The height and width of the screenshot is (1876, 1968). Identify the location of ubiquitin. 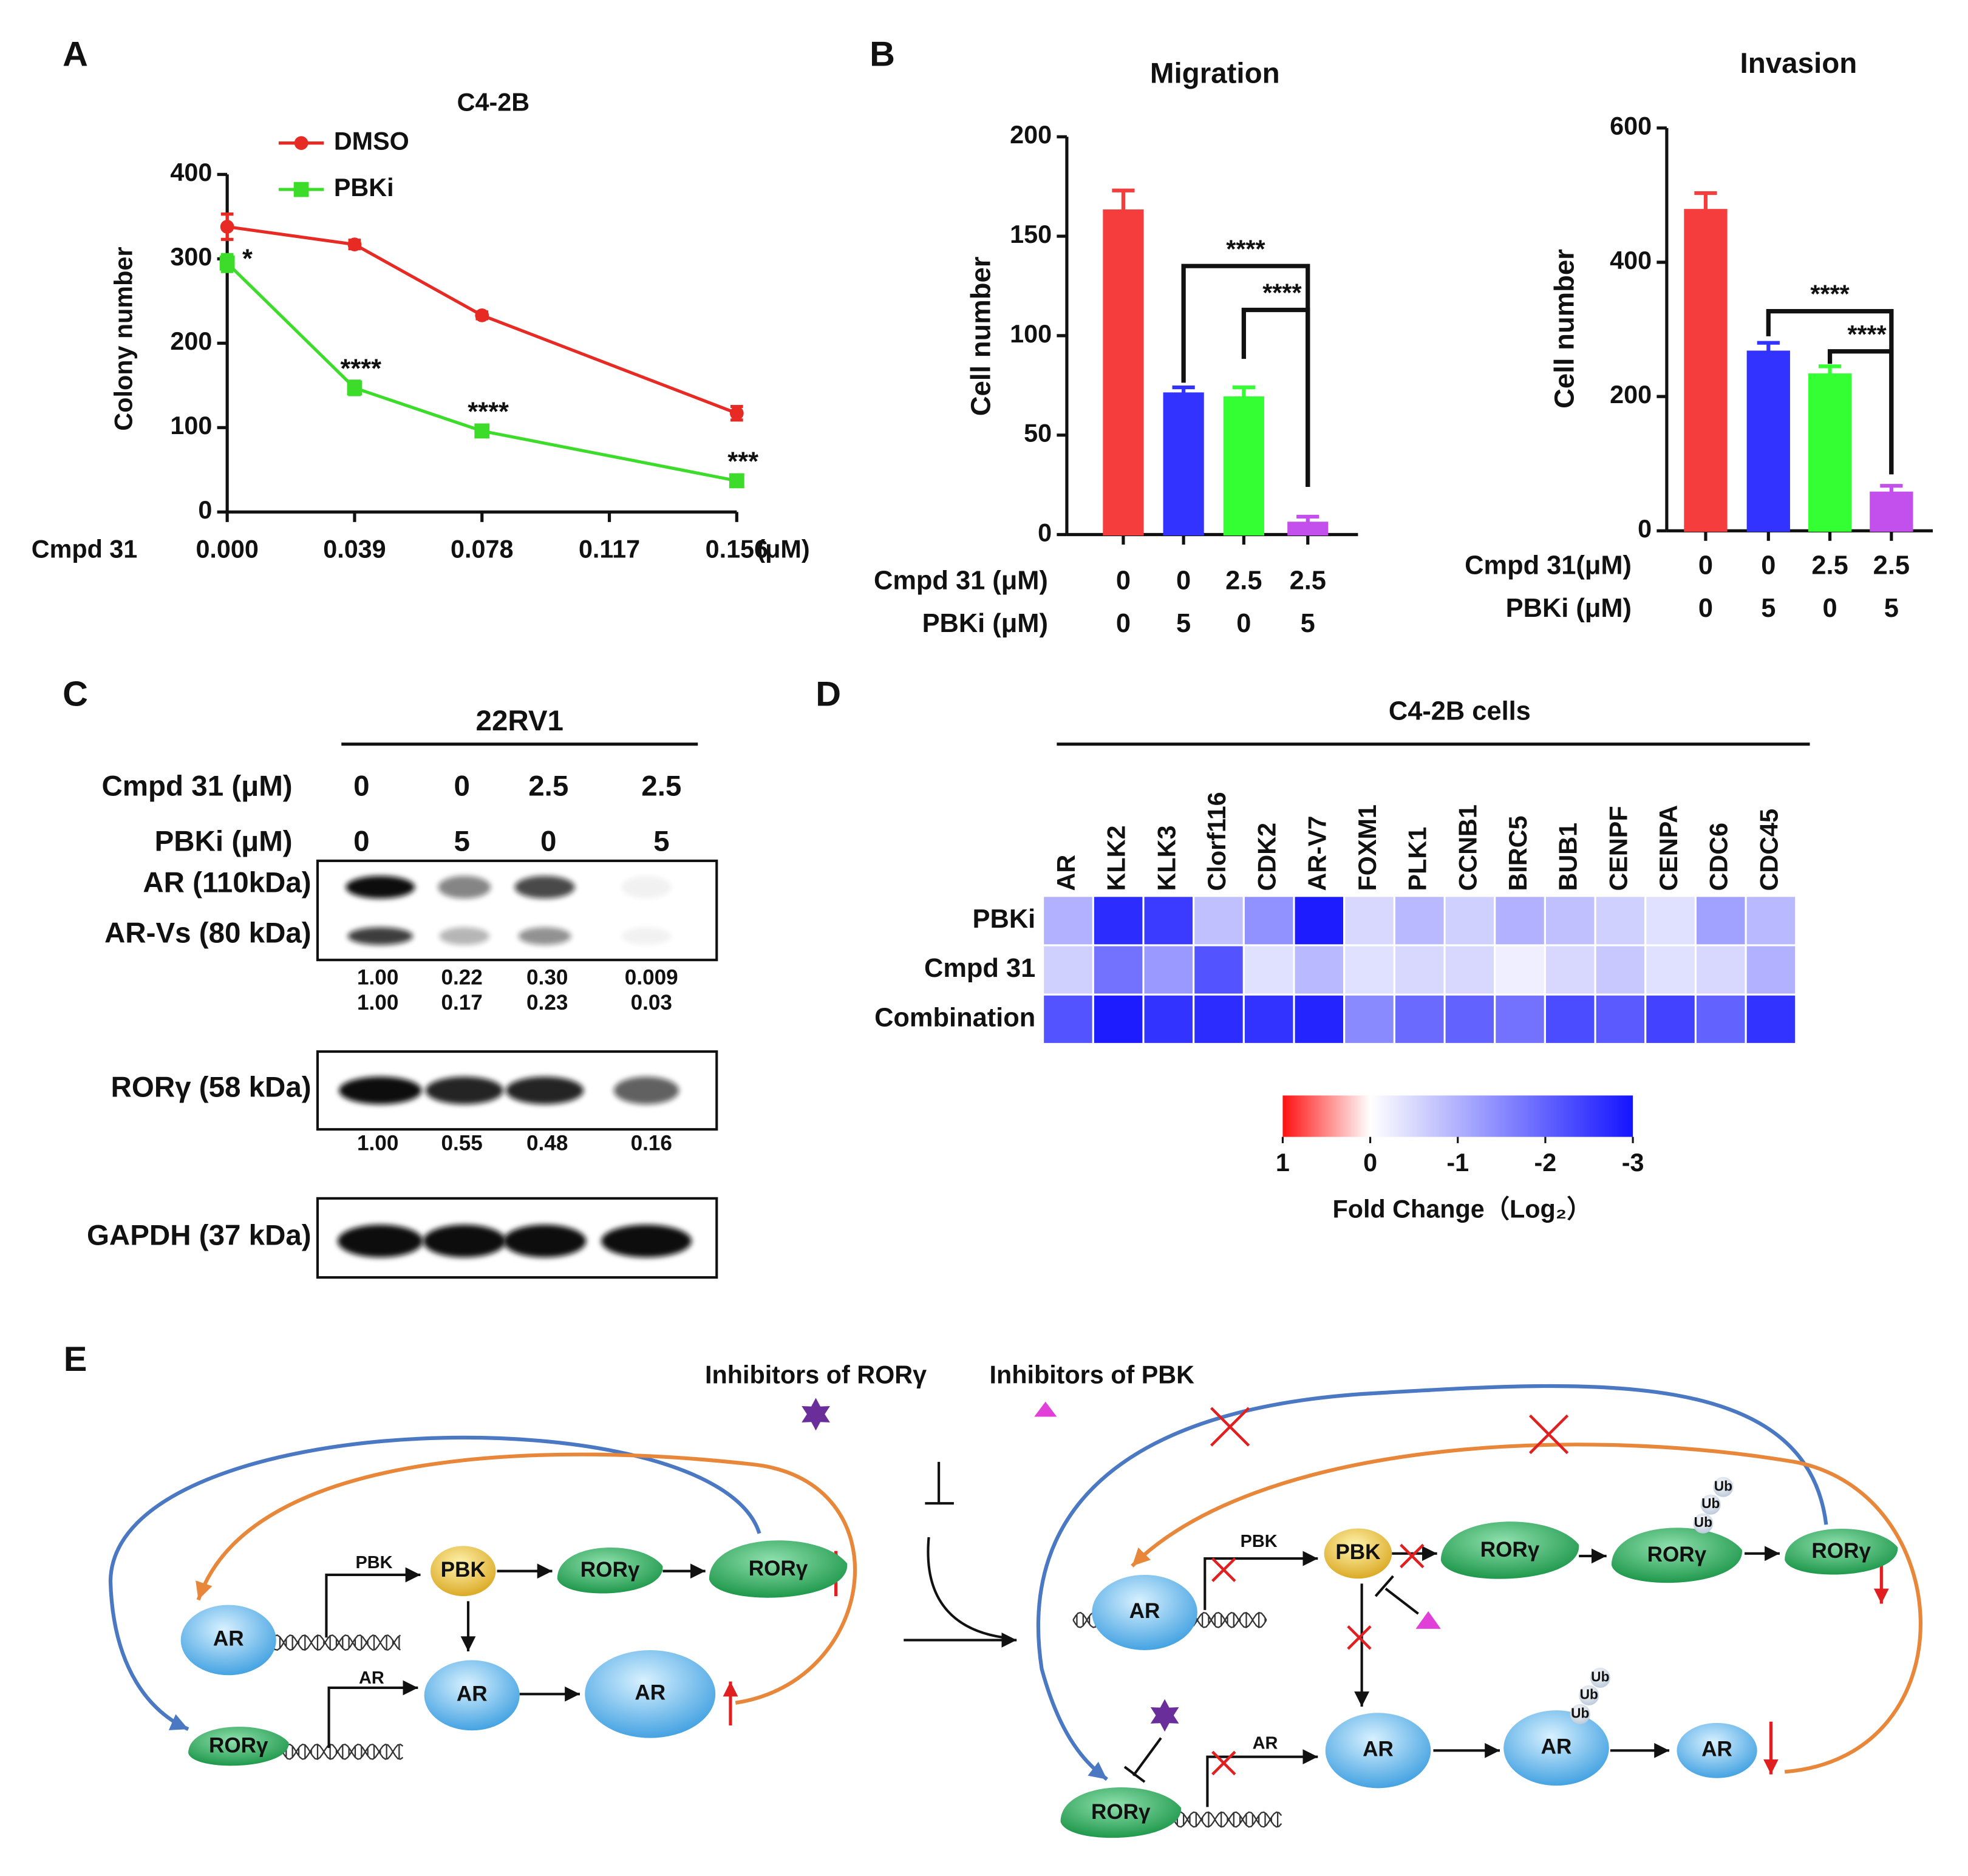
(1710, 1504).